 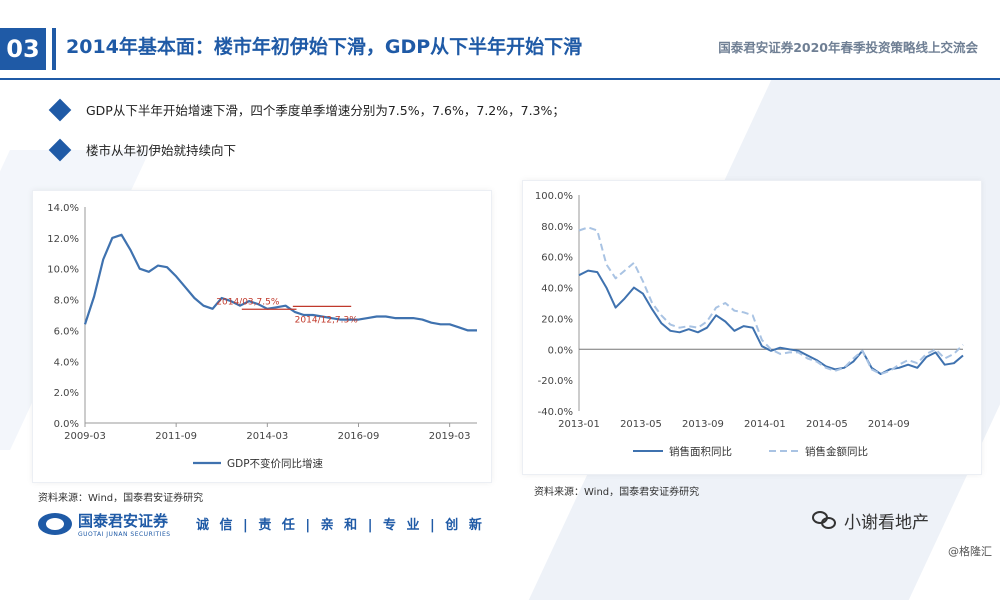 I want to click on bullet-item: 楼市从年初伊始就持续向下, so click(x=142, y=149).